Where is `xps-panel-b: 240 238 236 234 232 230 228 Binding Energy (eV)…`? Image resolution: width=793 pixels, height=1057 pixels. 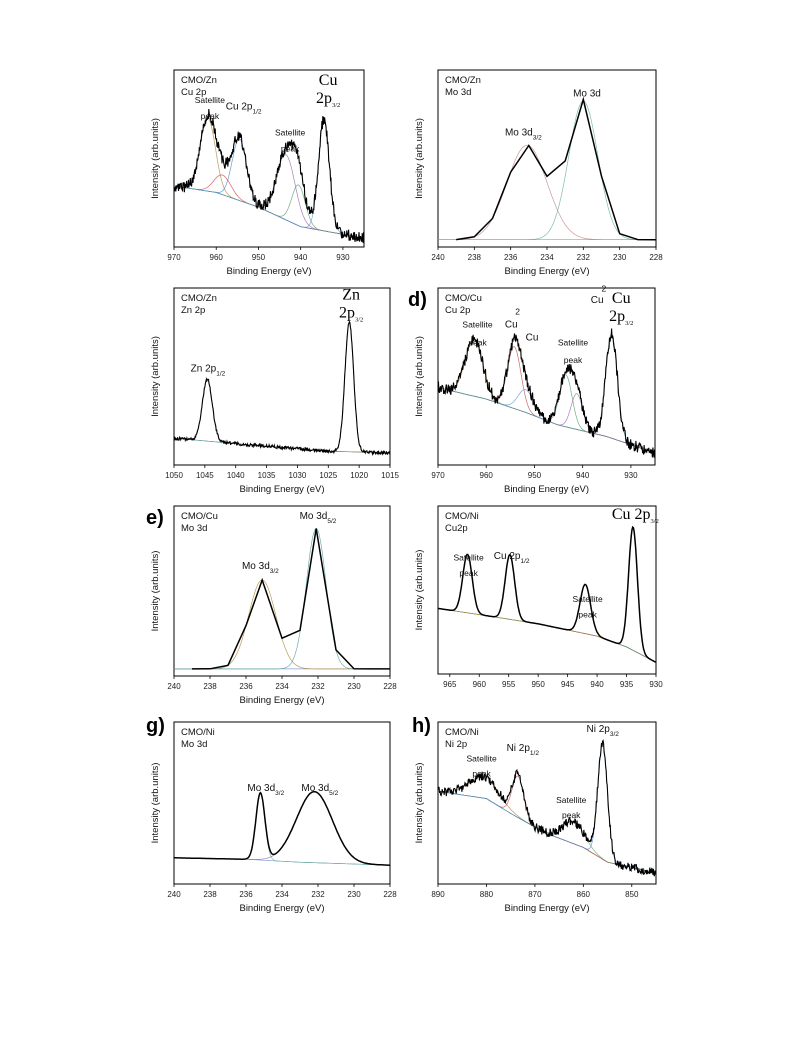 xps-panel-b: 240 238 236 234 232 230 228 Binding Energy (eV)… is located at coordinates (538, 173).